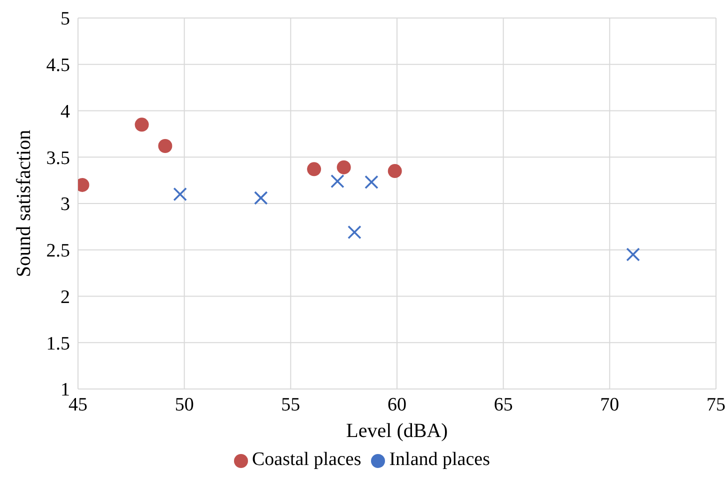  I want to click on y-tick-label: 1.5, so click(58, 343).